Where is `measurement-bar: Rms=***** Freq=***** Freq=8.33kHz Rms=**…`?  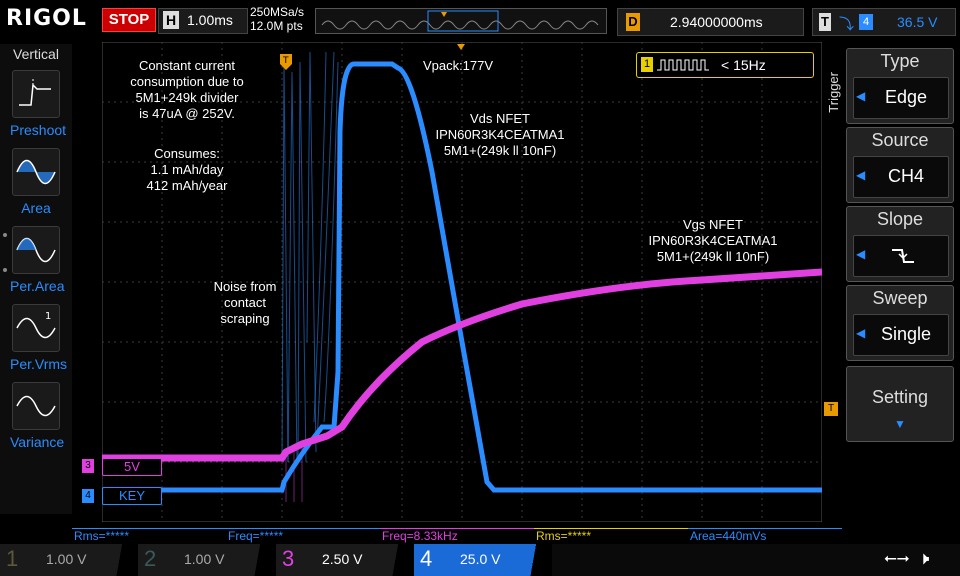
measurement-bar: Rms=***** Freq=***** Freq=8.33kHz Rms=**… is located at coordinates (457, 535).